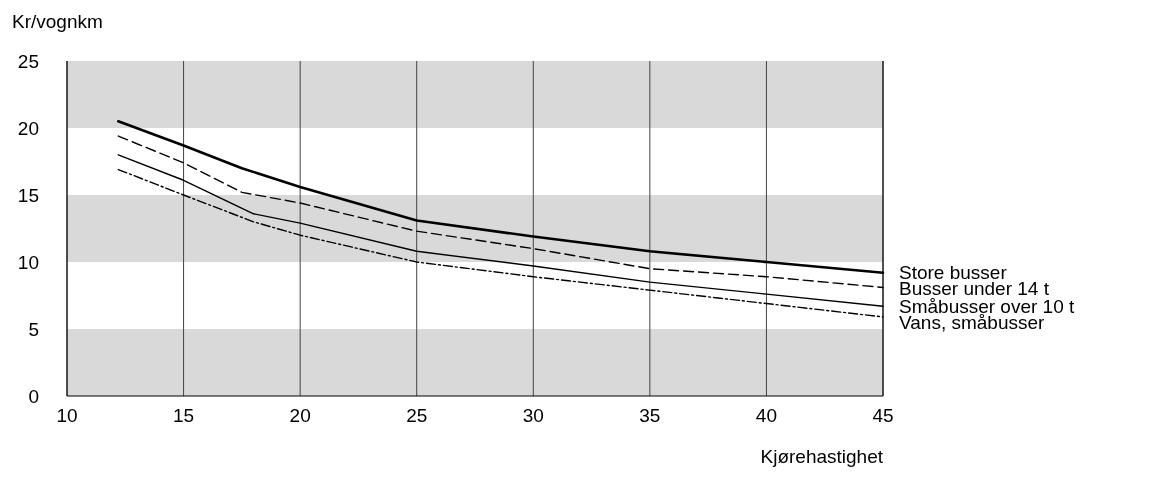  I want to click on y-tick-label: 25, so click(28, 61).